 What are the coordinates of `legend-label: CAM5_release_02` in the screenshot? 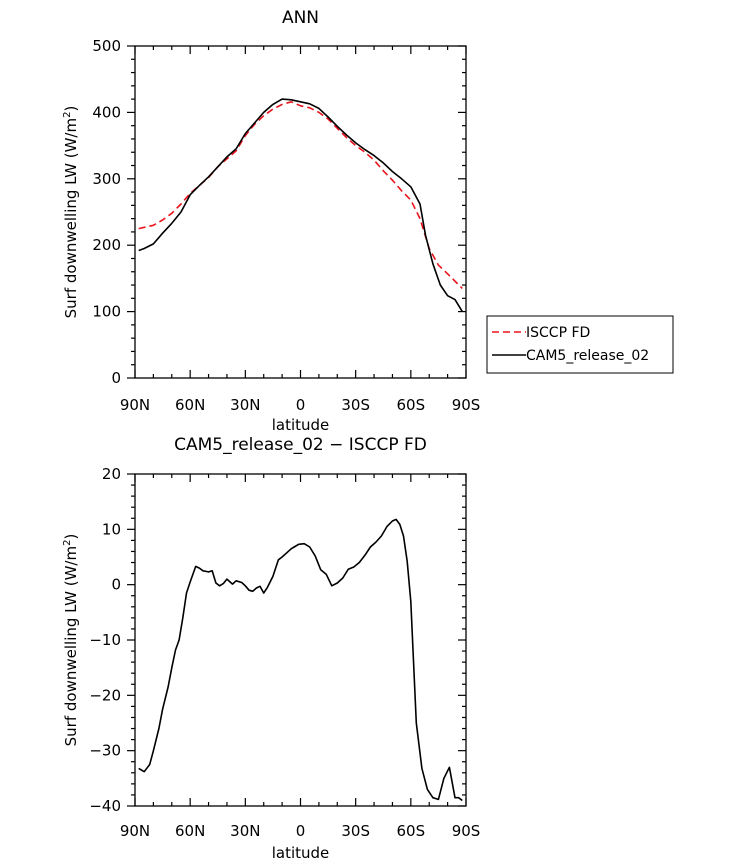 It's located at (587, 356).